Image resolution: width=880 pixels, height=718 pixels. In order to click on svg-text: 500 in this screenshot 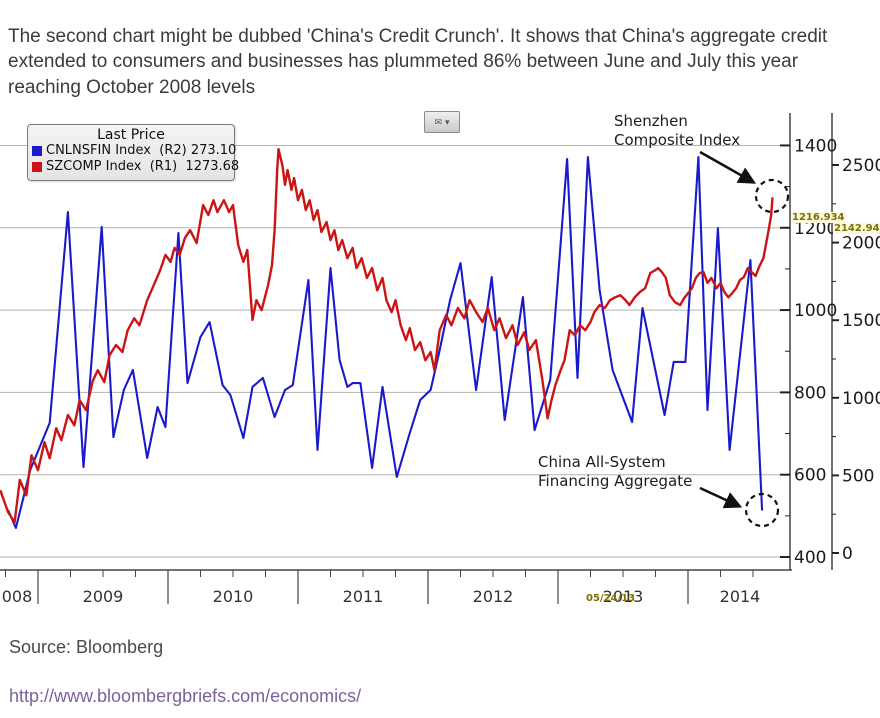, I will do `click(858, 476)`.